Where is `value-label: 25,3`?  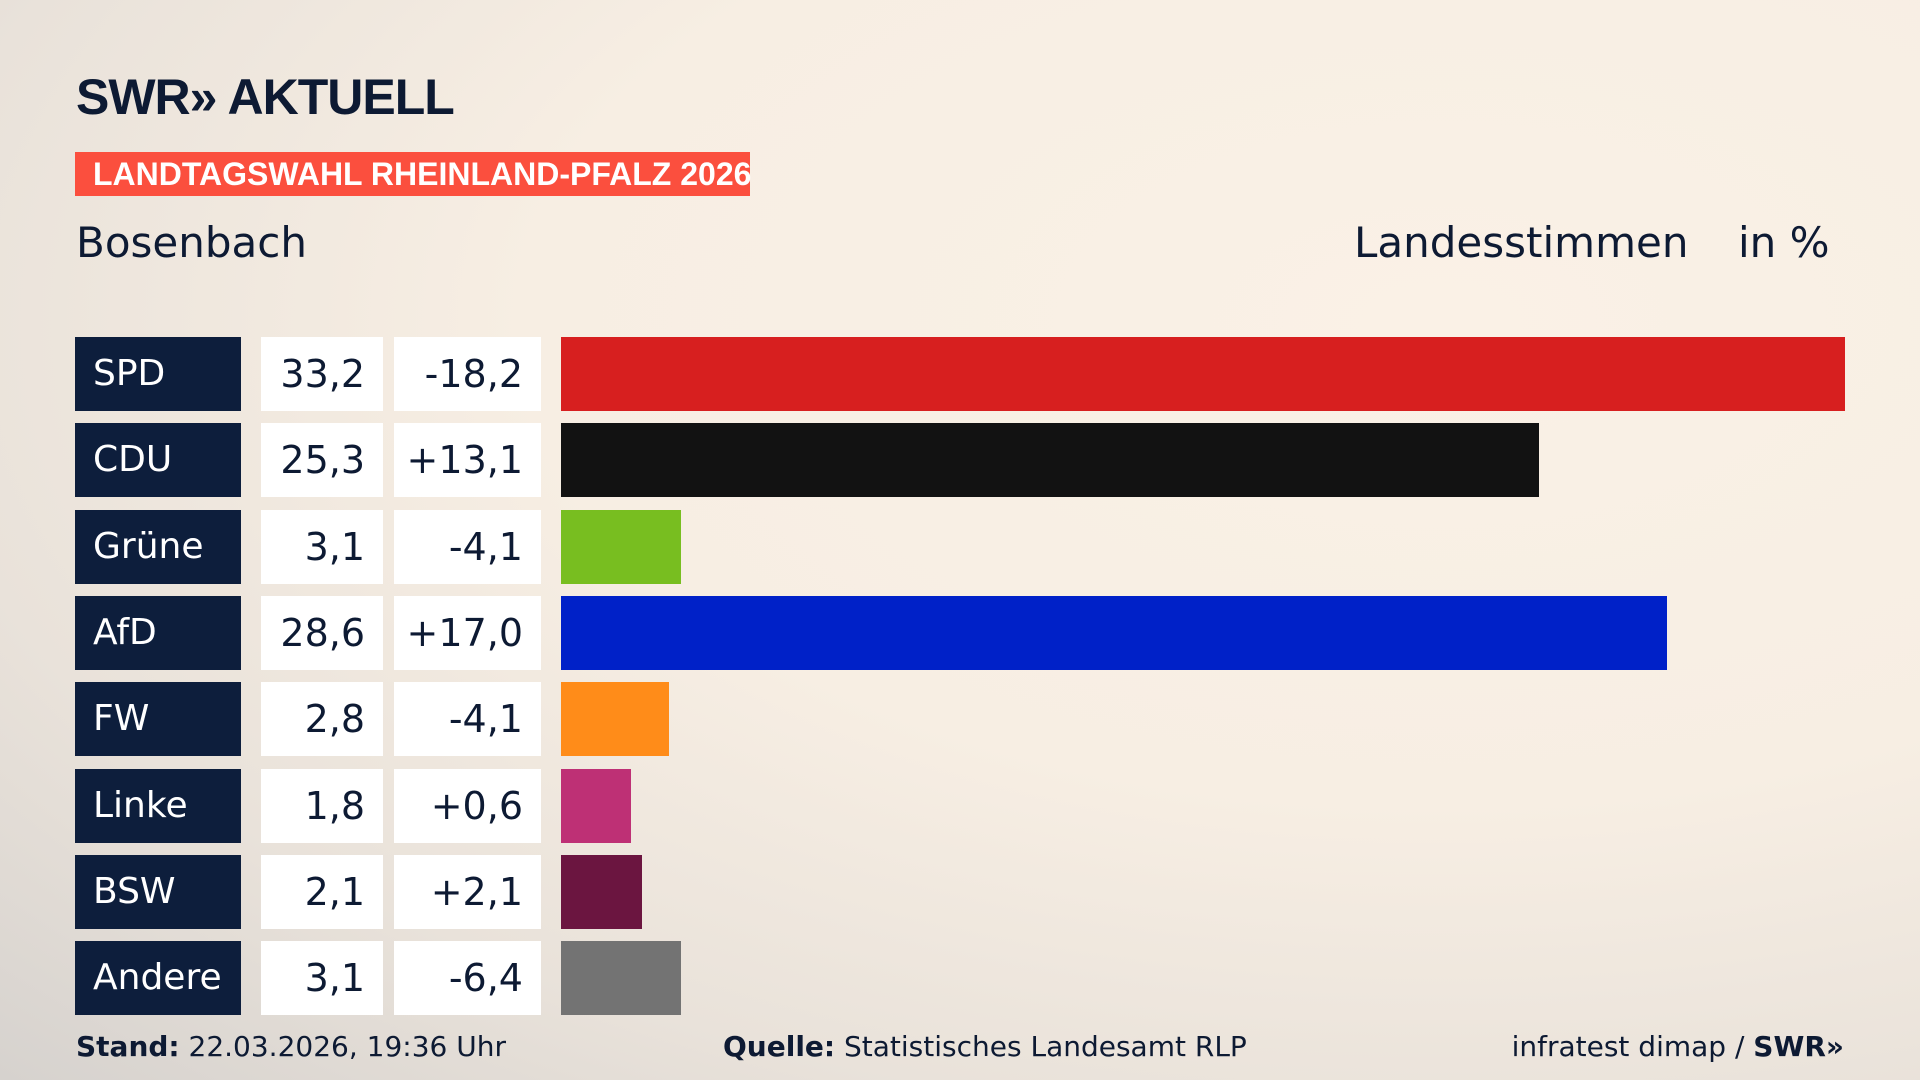 value-label: 25,3 is located at coordinates (322, 460).